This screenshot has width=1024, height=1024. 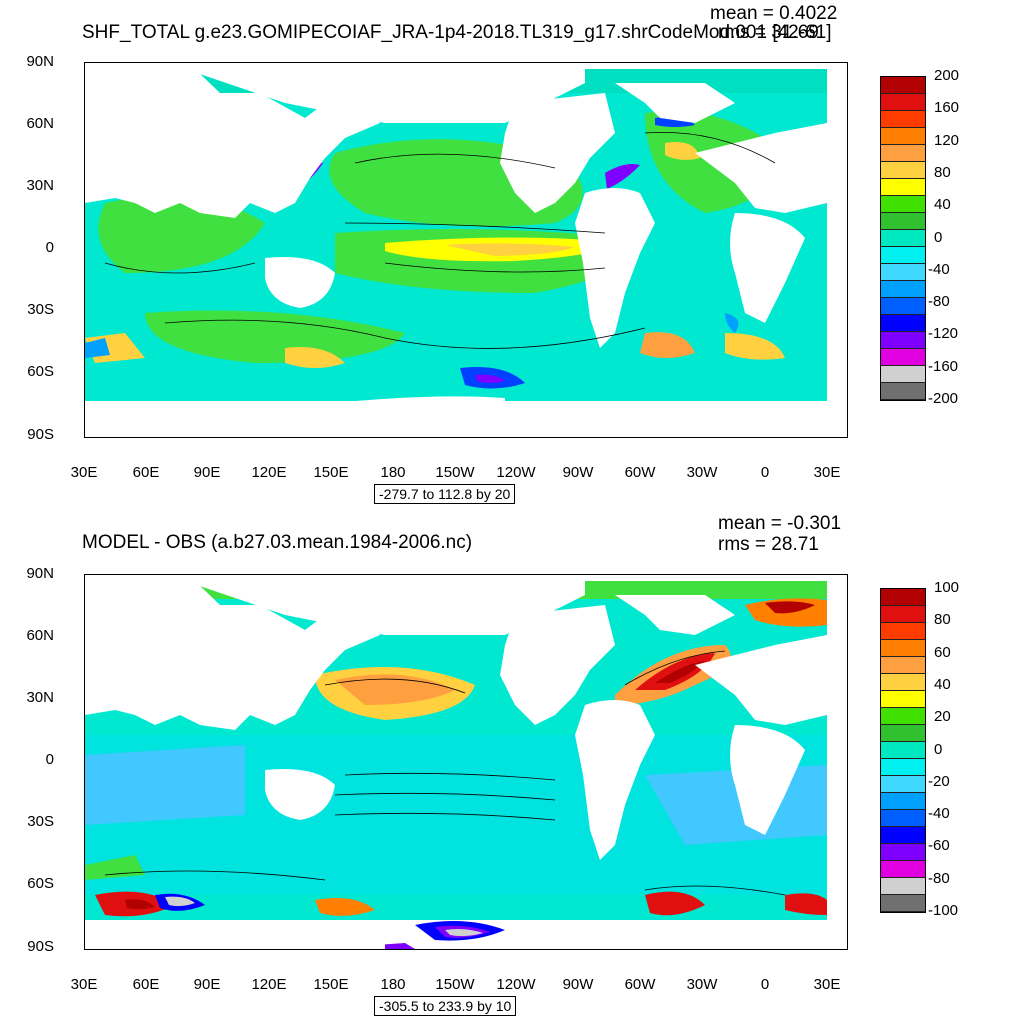 What do you see at coordinates (768, 544) in the screenshot?
I see `rms-value: rms = 28.71` at bounding box center [768, 544].